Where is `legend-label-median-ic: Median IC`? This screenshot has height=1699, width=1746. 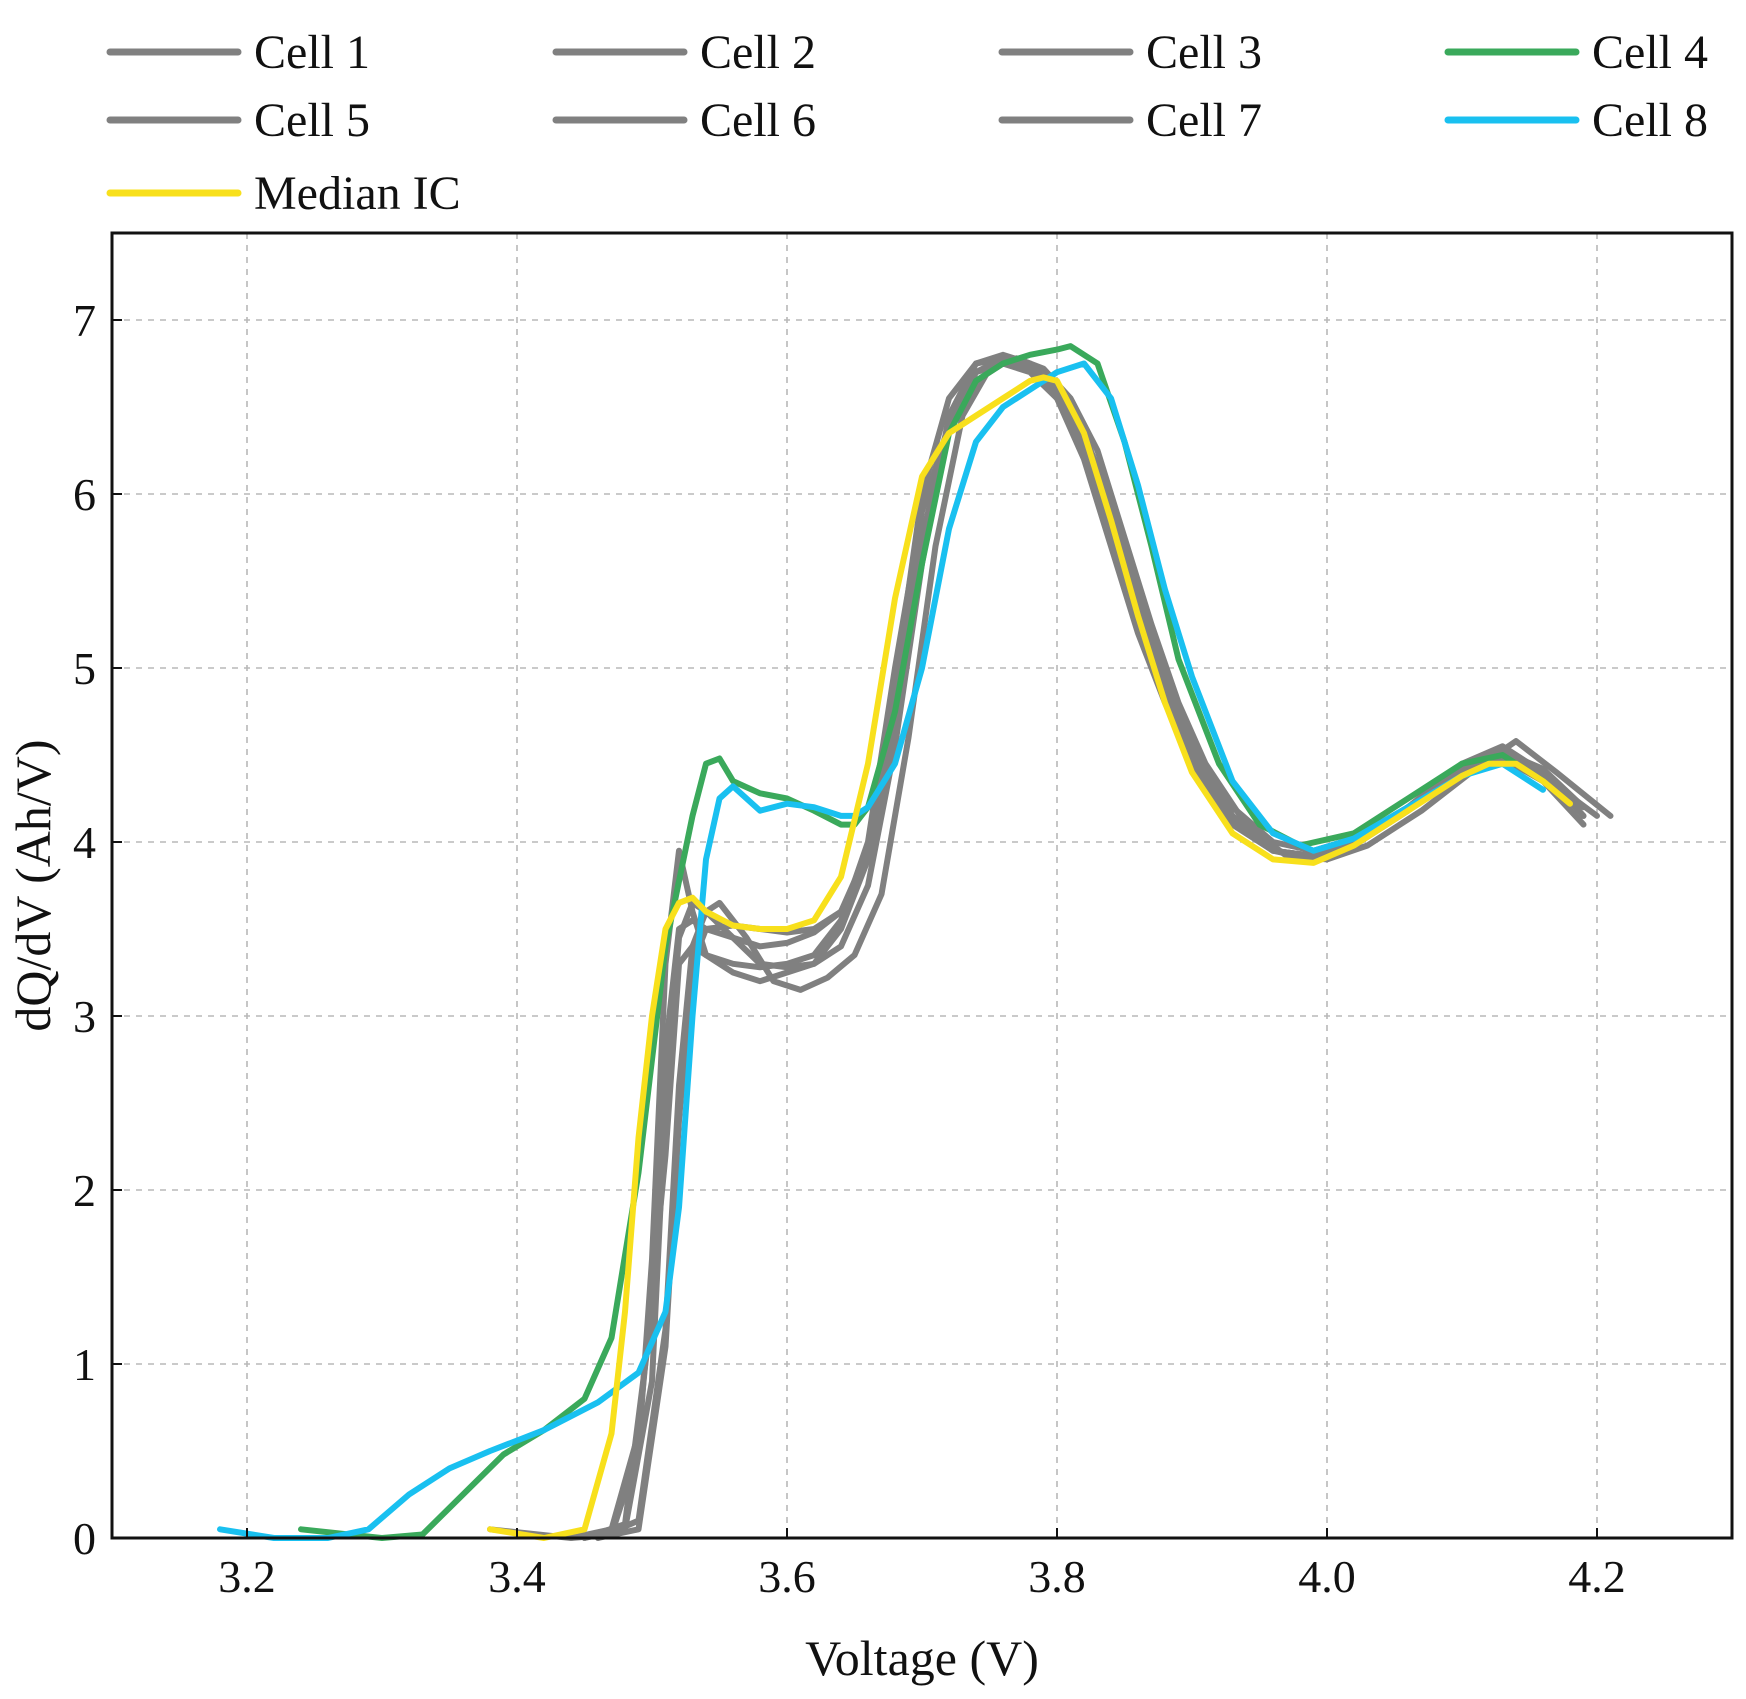 legend-label-median-ic: Median IC is located at coordinates (357, 193).